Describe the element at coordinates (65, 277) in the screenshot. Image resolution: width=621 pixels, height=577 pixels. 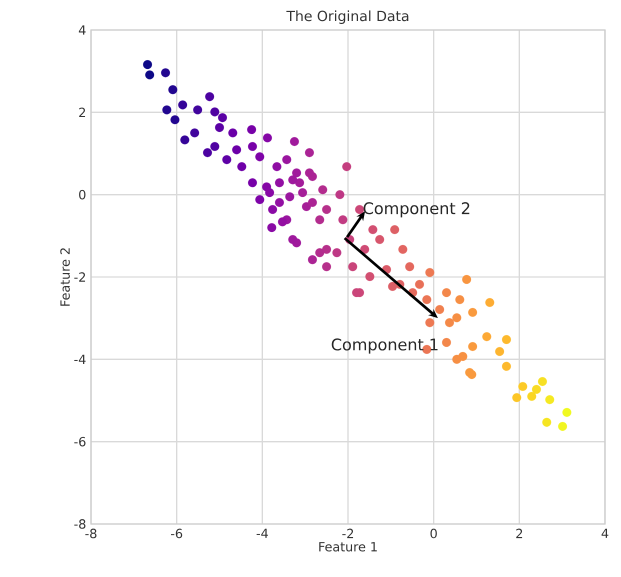
I see `y-axis-title: Feature 2` at that location.